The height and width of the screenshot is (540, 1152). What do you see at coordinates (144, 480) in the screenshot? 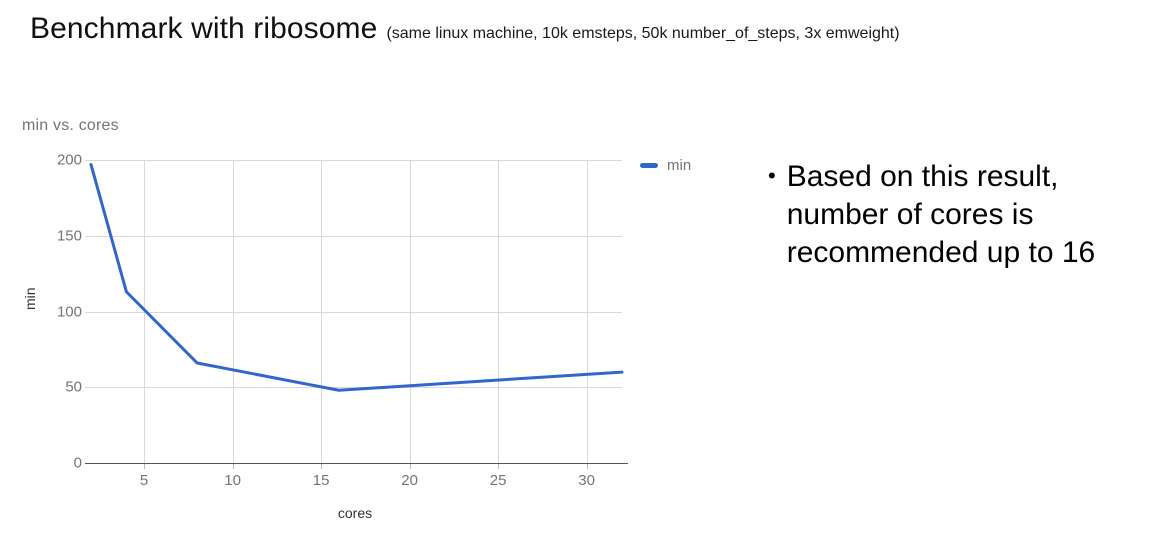
I see `x-tick-label: 5` at bounding box center [144, 480].